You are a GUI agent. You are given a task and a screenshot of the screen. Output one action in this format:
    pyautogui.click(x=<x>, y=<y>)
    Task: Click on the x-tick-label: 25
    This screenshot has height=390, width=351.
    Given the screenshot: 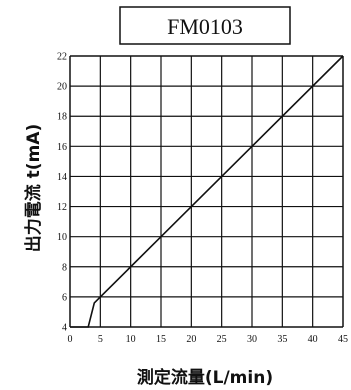 What is the action you would take?
    pyautogui.click(x=222, y=339)
    